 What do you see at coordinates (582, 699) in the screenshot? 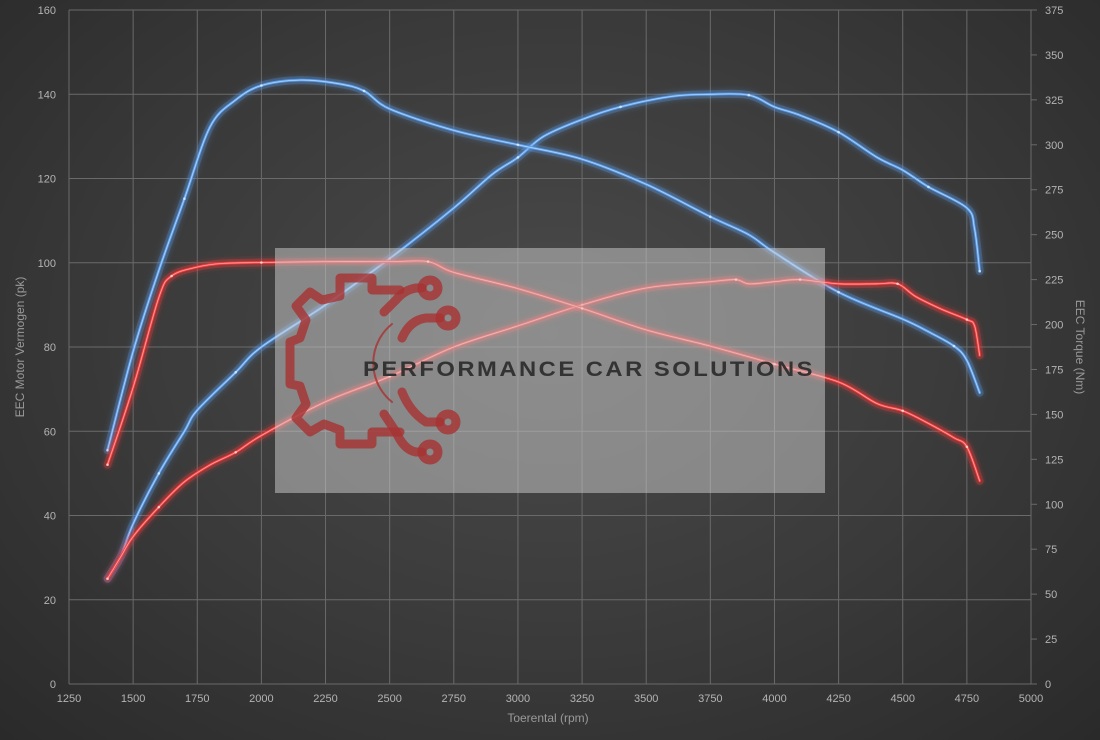
I see `x-tick-label: 3250` at bounding box center [582, 699].